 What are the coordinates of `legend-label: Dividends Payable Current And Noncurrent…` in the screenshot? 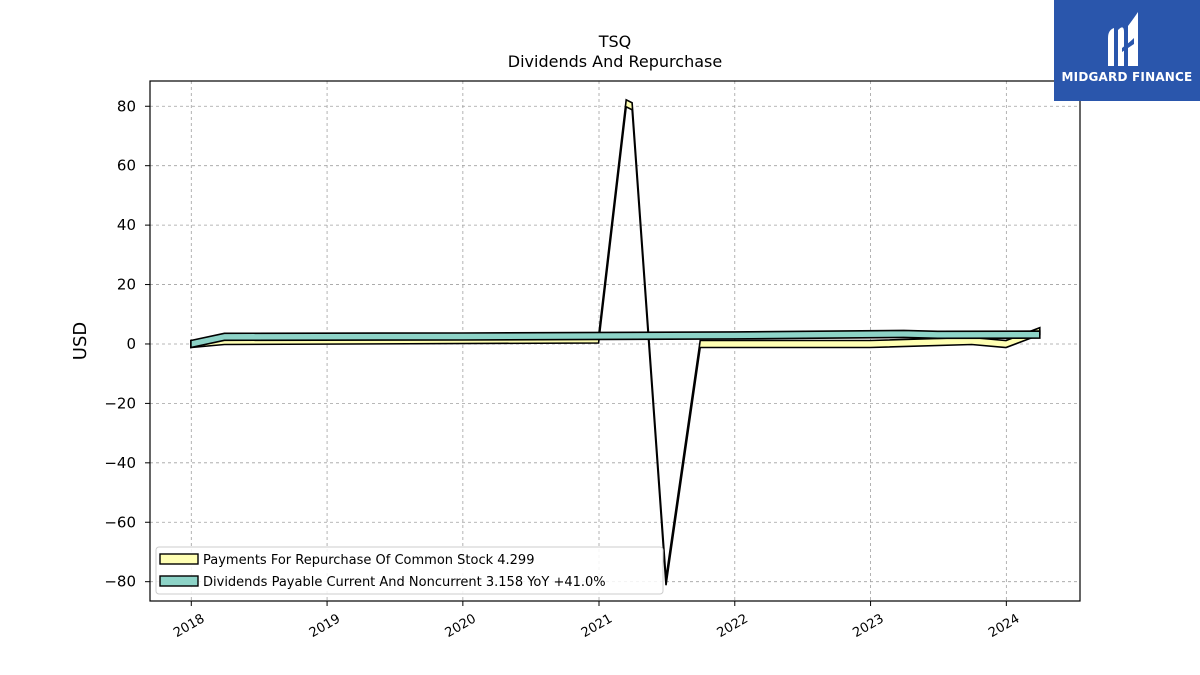 It's located at (404, 582).